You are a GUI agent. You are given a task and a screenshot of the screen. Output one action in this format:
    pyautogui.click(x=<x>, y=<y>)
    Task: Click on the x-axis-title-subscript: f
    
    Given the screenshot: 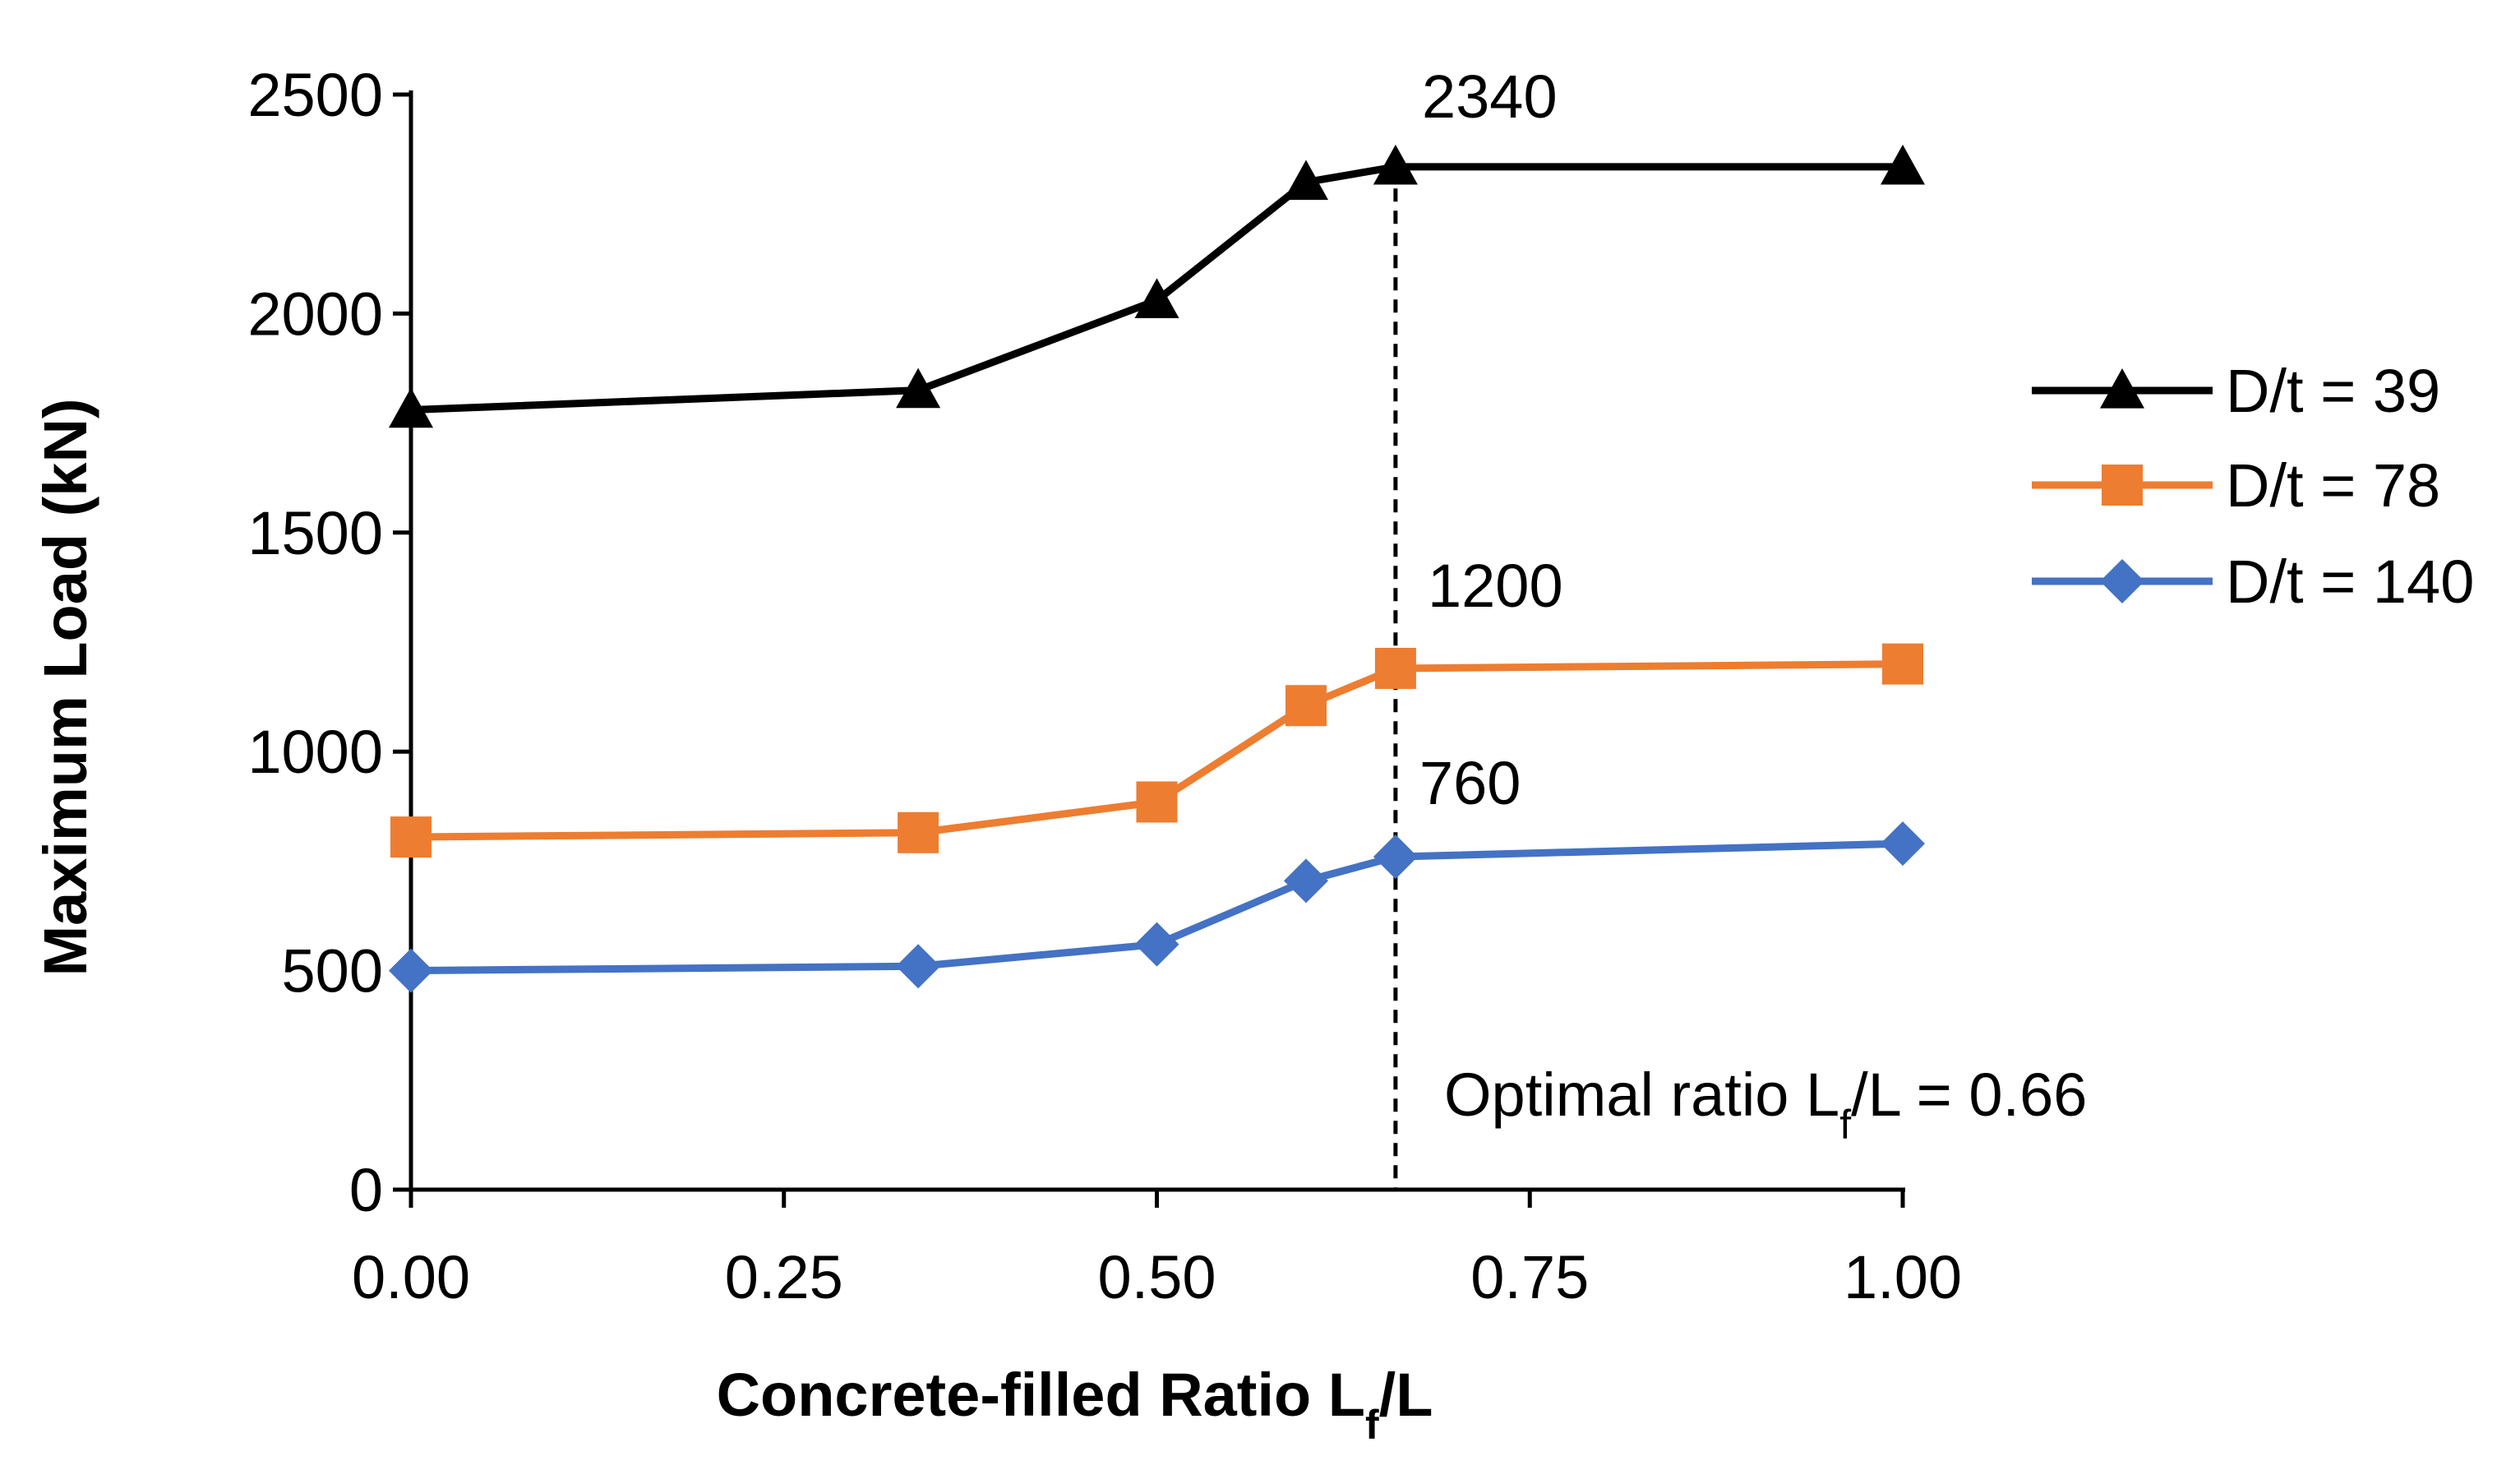 What is the action you would take?
    pyautogui.click(x=1372, y=1425)
    